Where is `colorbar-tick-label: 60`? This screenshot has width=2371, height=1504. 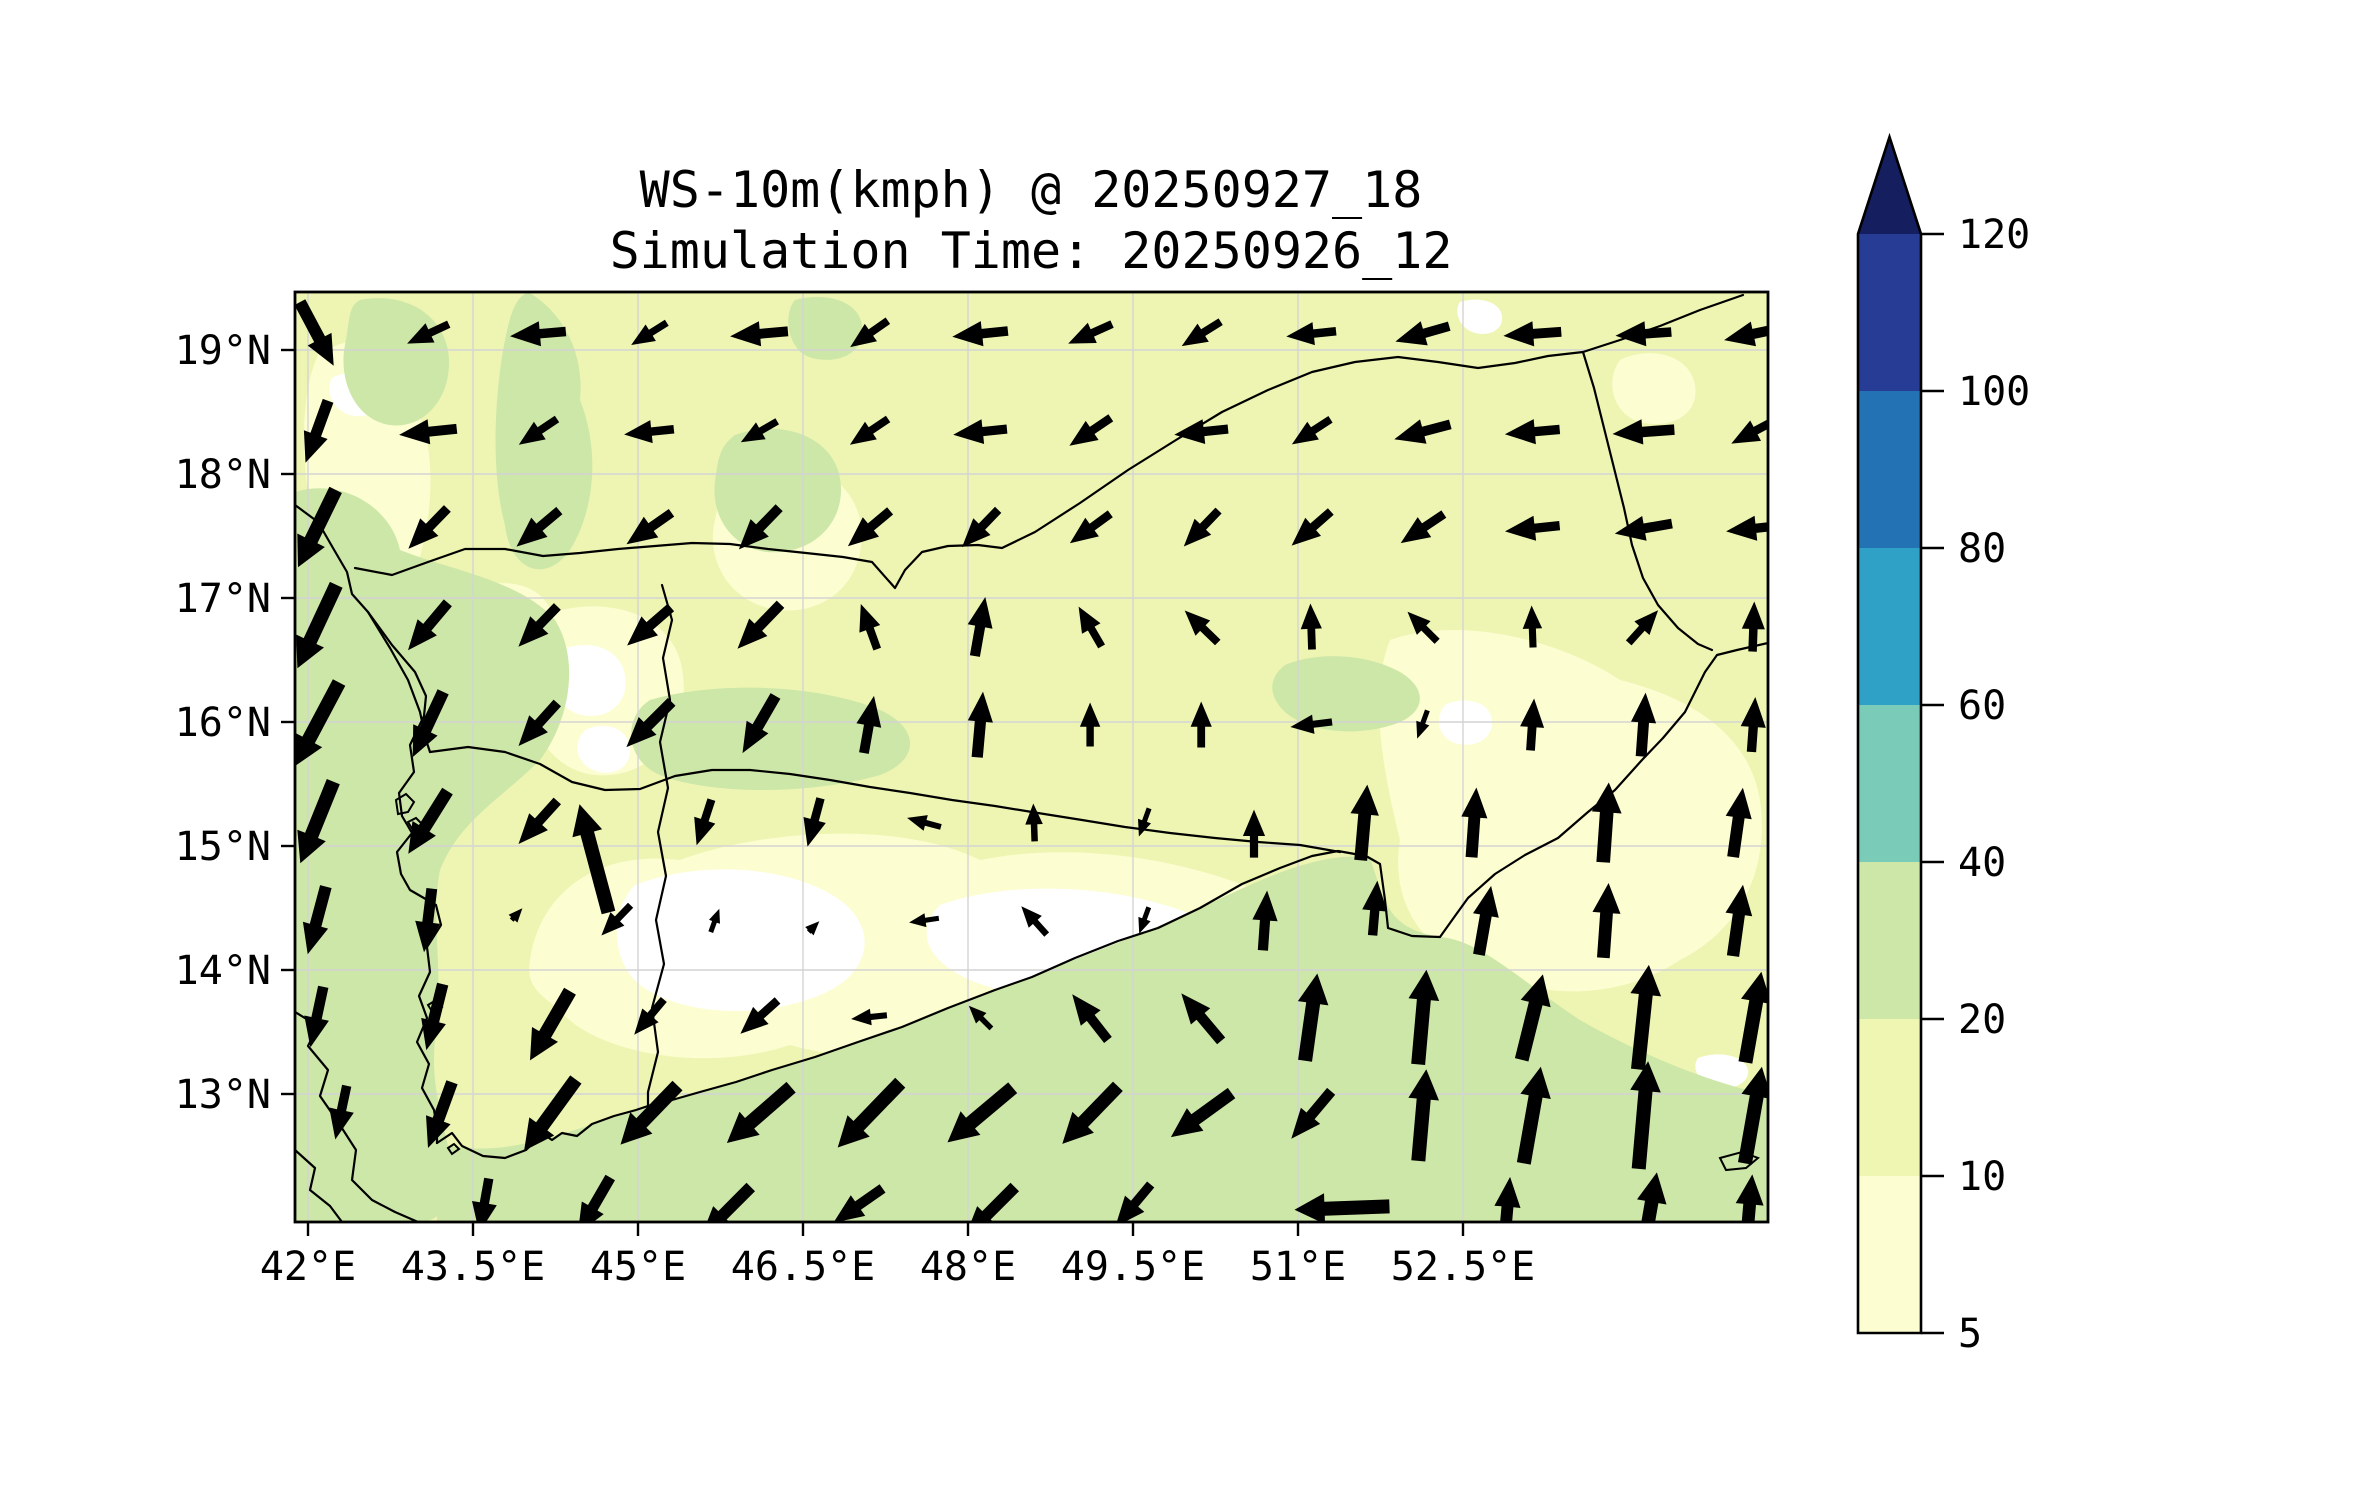 colorbar-tick-label: 60 is located at coordinates (1982, 706).